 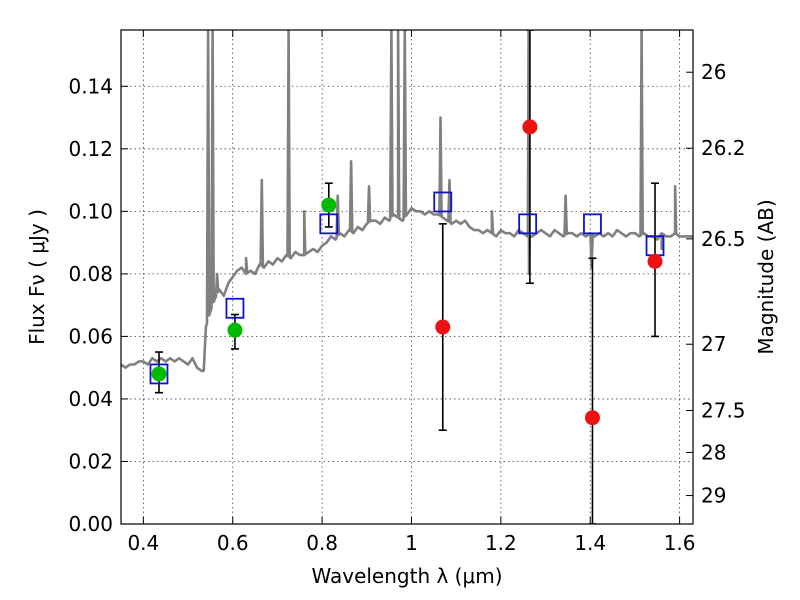 I want to click on x-tick-label: 1.2, so click(x=501, y=543).